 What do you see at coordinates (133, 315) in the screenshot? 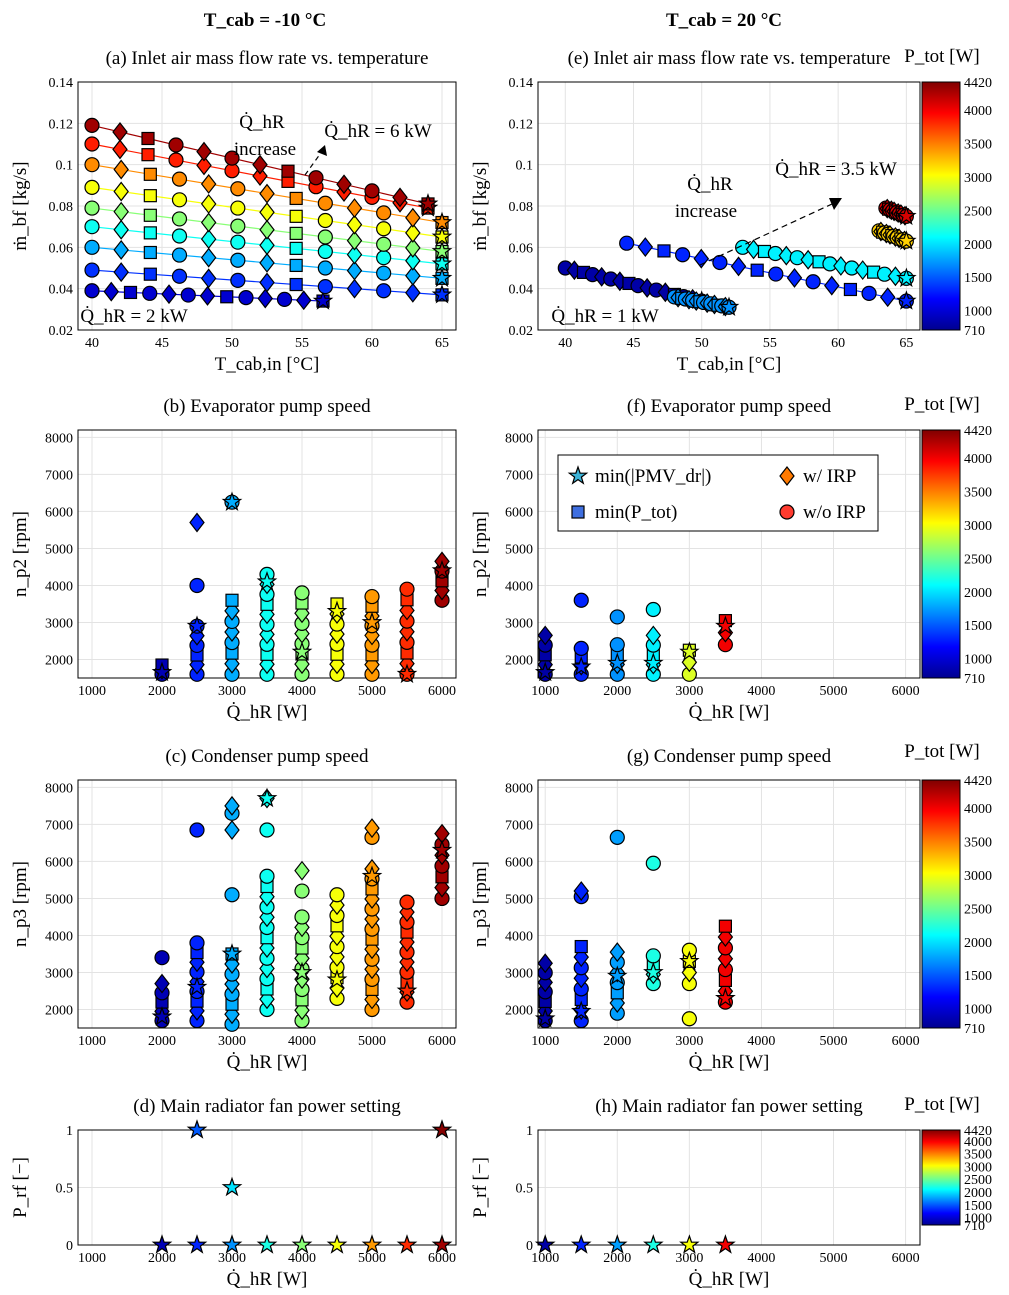
I see `annotation: Q̇_hR = 2 kW` at bounding box center [133, 315].